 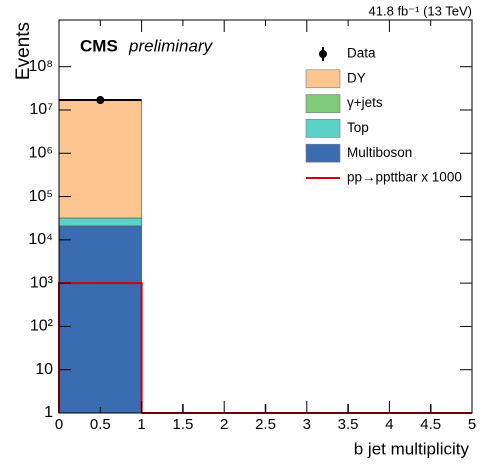 What do you see at coordinates (100, 100) in the screenshot?
I see `data-point` at bounding box center [100, 100].